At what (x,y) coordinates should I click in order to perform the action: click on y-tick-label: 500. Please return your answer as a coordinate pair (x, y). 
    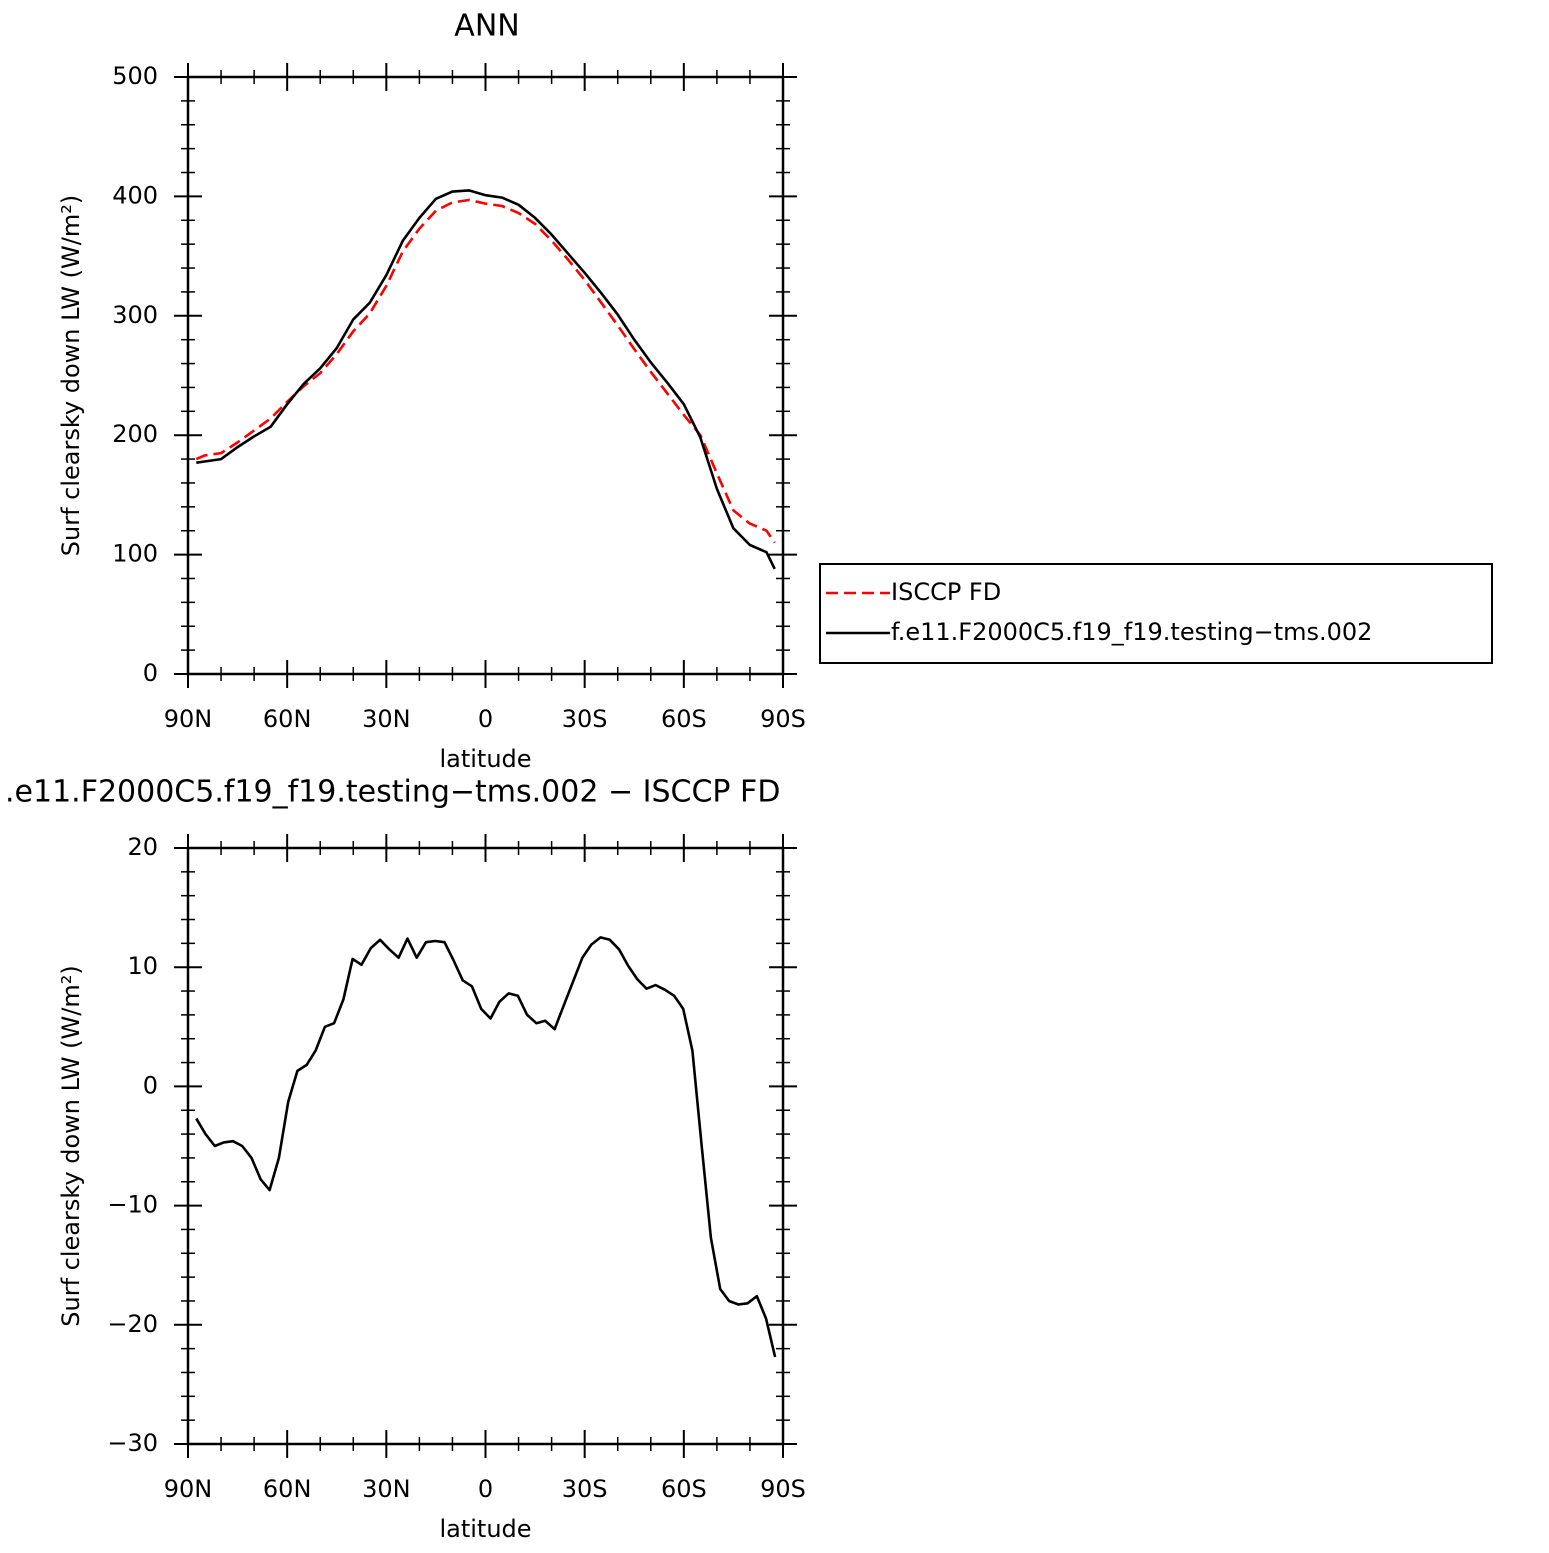
    Looking at the image, I should click on (135, 76).